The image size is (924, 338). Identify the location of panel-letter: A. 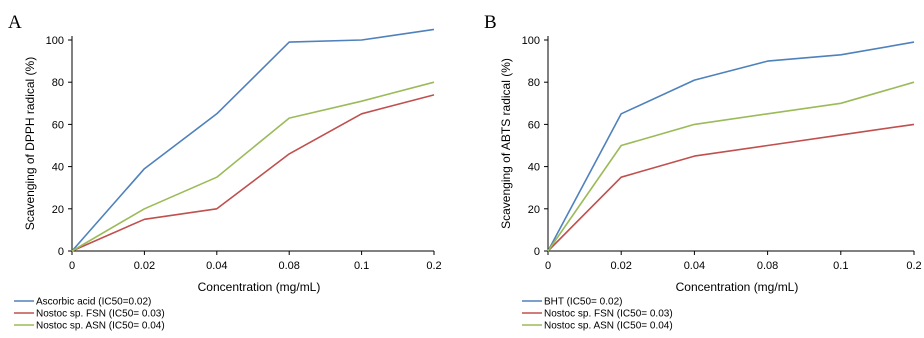
(15, 22).